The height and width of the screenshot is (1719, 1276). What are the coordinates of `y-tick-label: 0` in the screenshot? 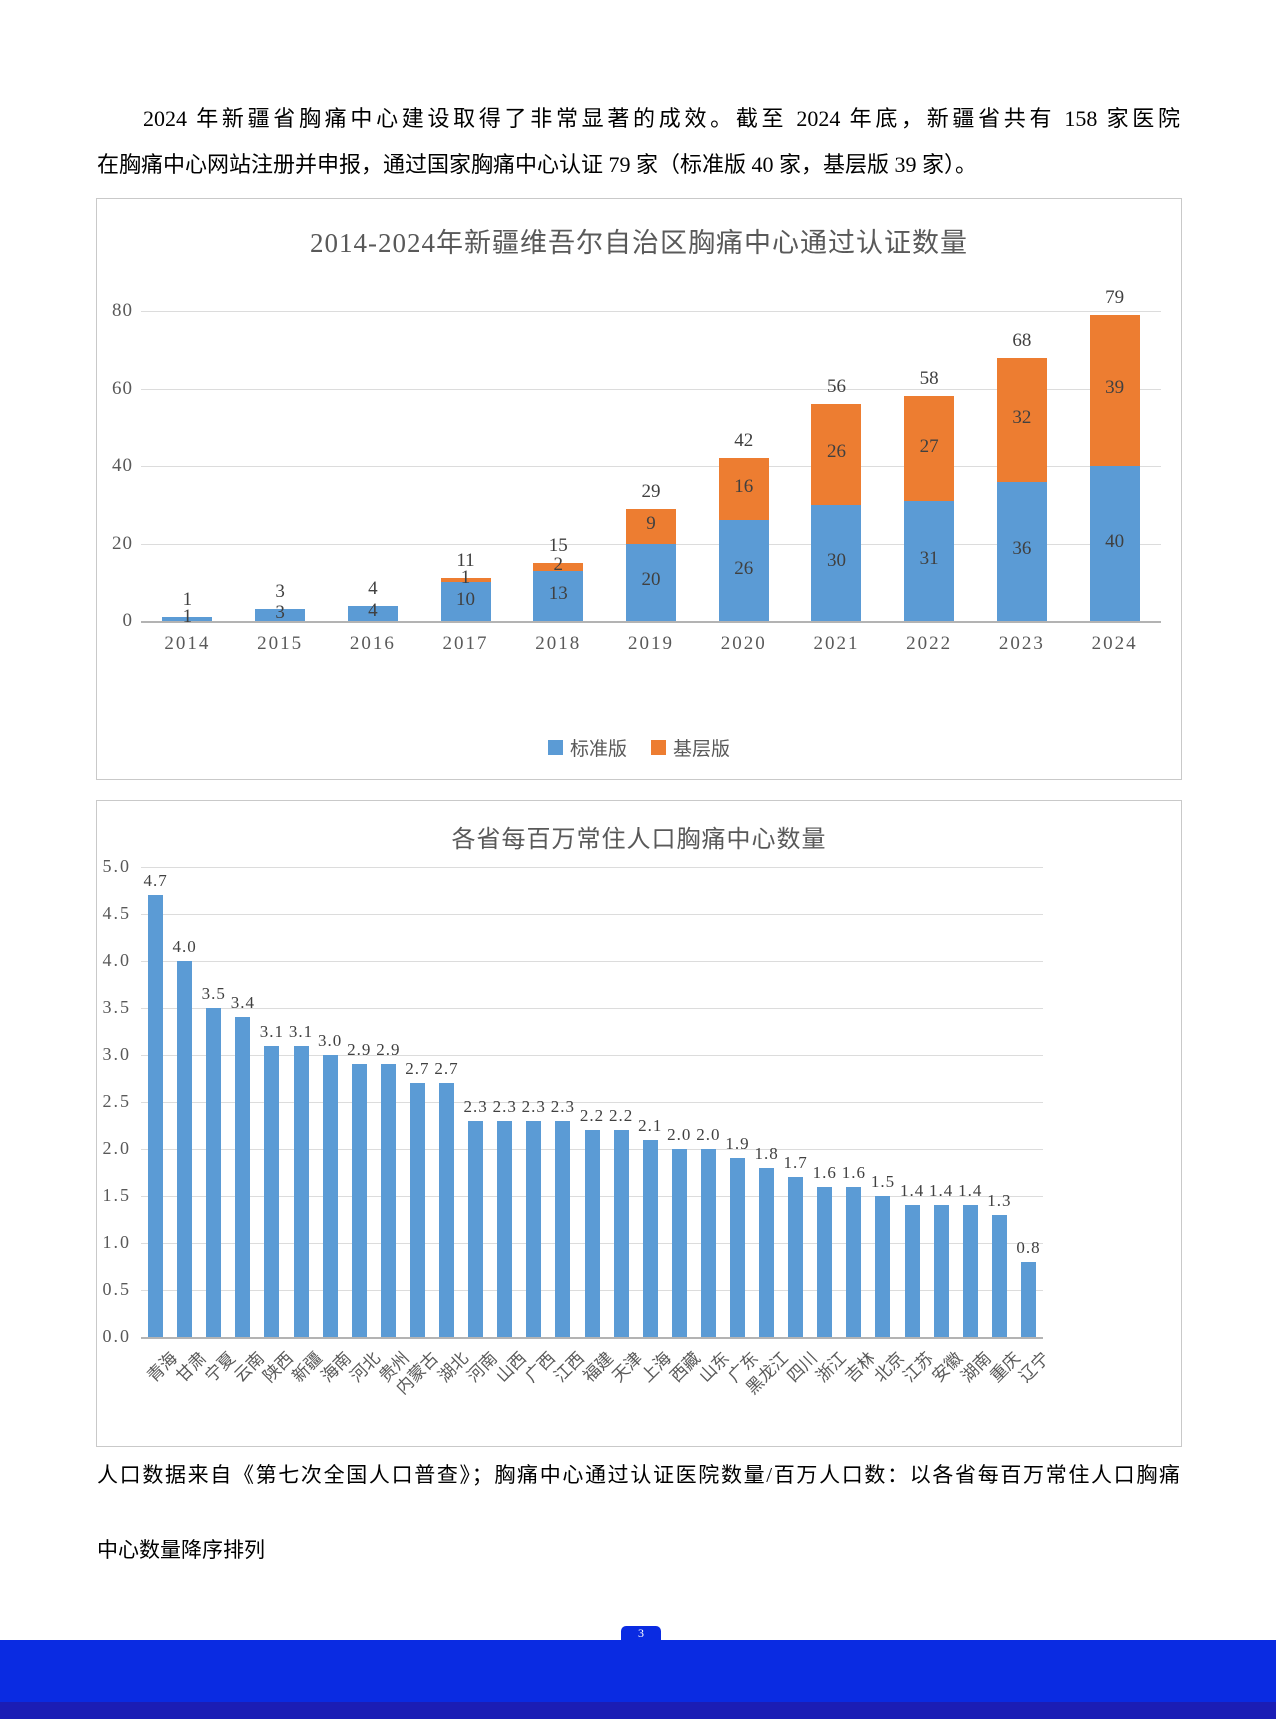 It's located at (127, 620).